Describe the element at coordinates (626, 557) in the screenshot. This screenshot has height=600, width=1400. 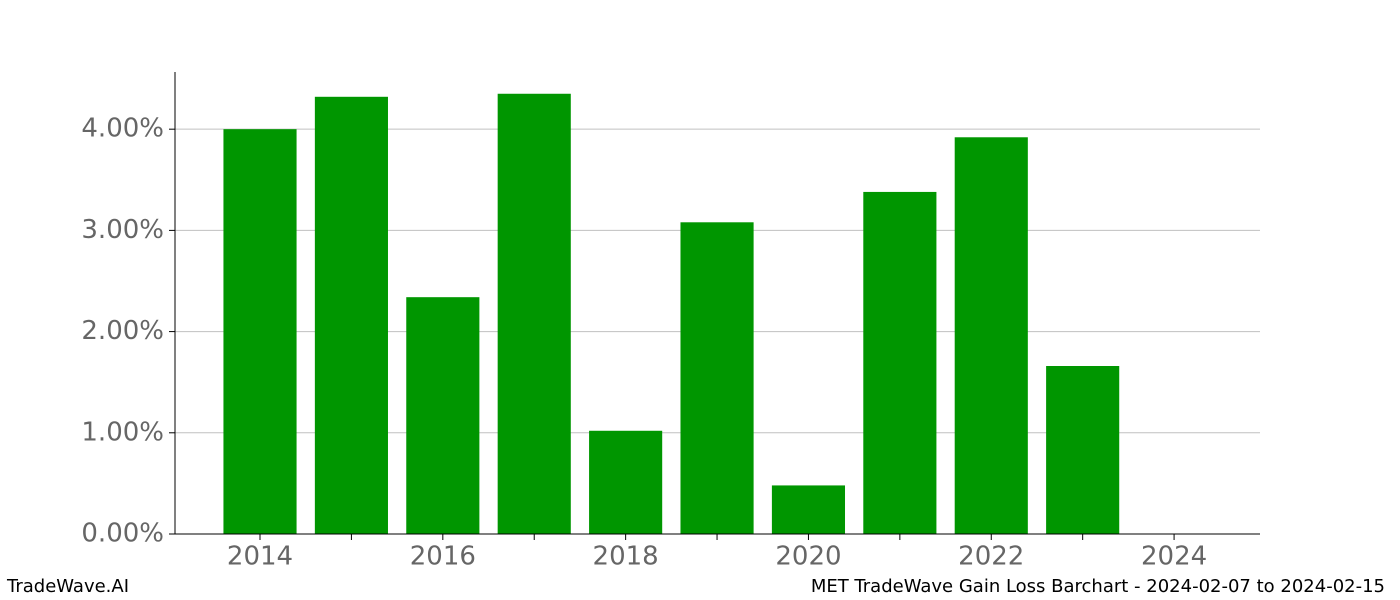
I see `x-tick-label: 2018` at that location.